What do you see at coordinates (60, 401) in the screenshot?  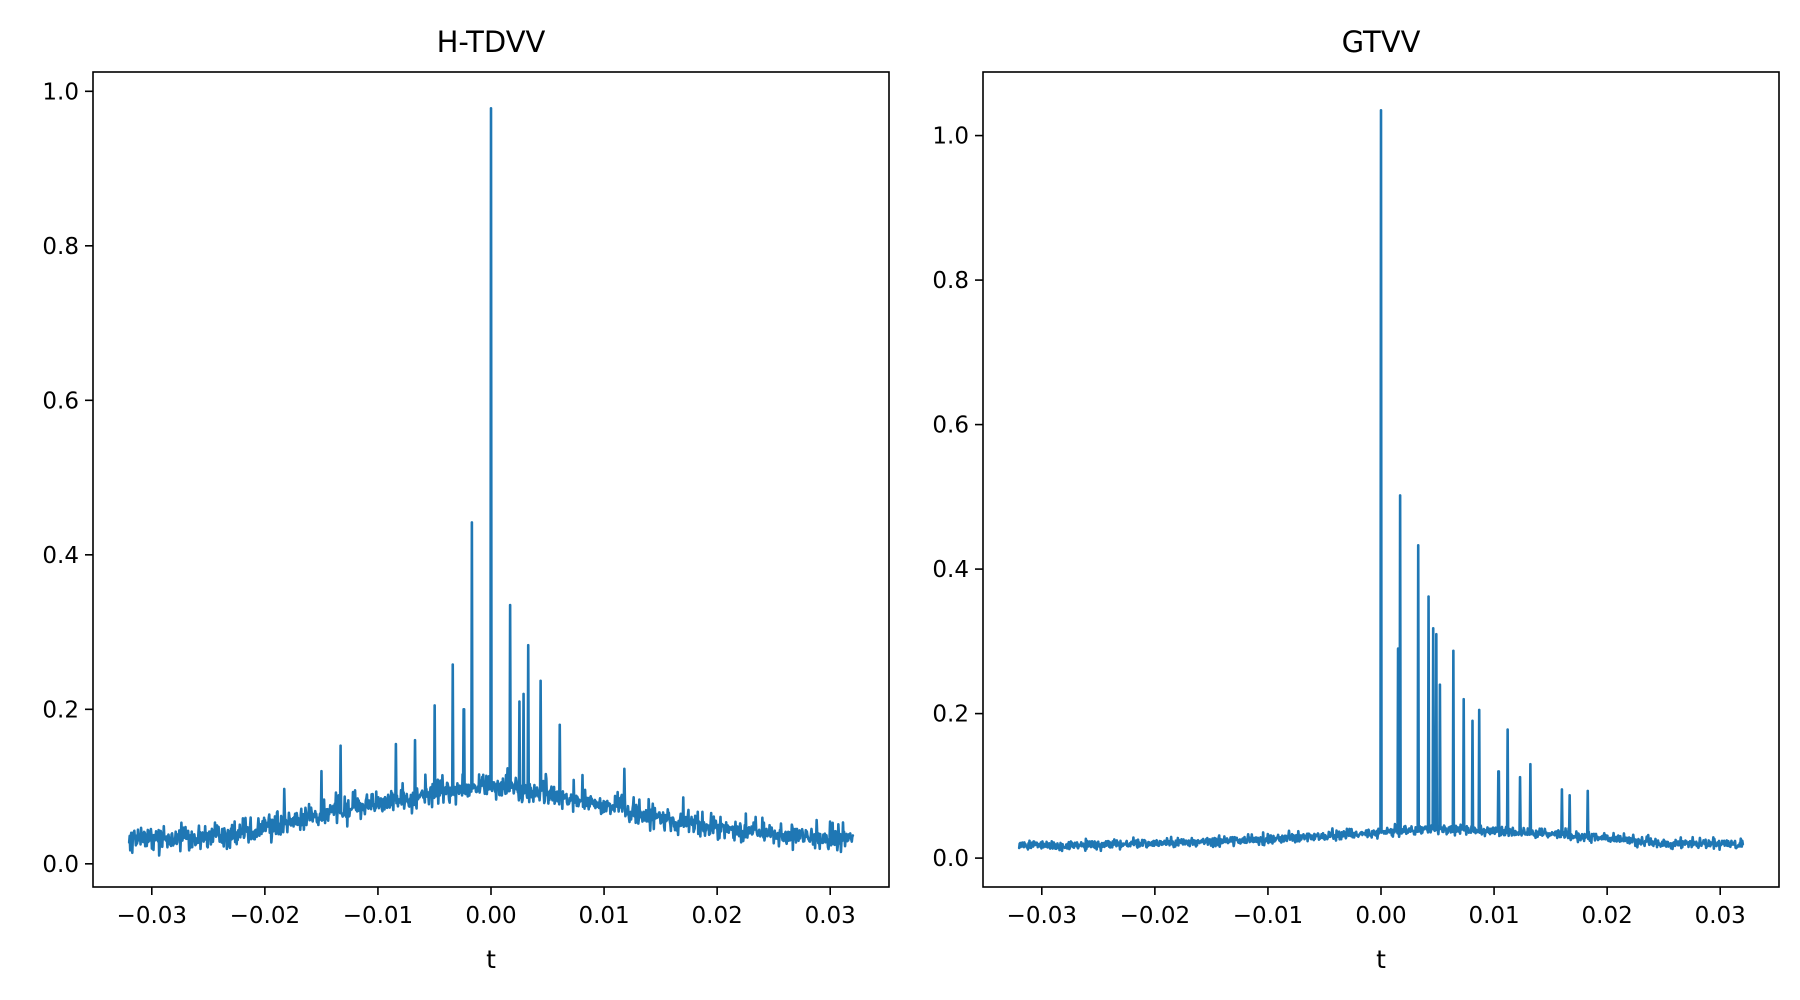 I see `h-tdvv-y-tick-label: 0.6` at bounding box center [60, 401].